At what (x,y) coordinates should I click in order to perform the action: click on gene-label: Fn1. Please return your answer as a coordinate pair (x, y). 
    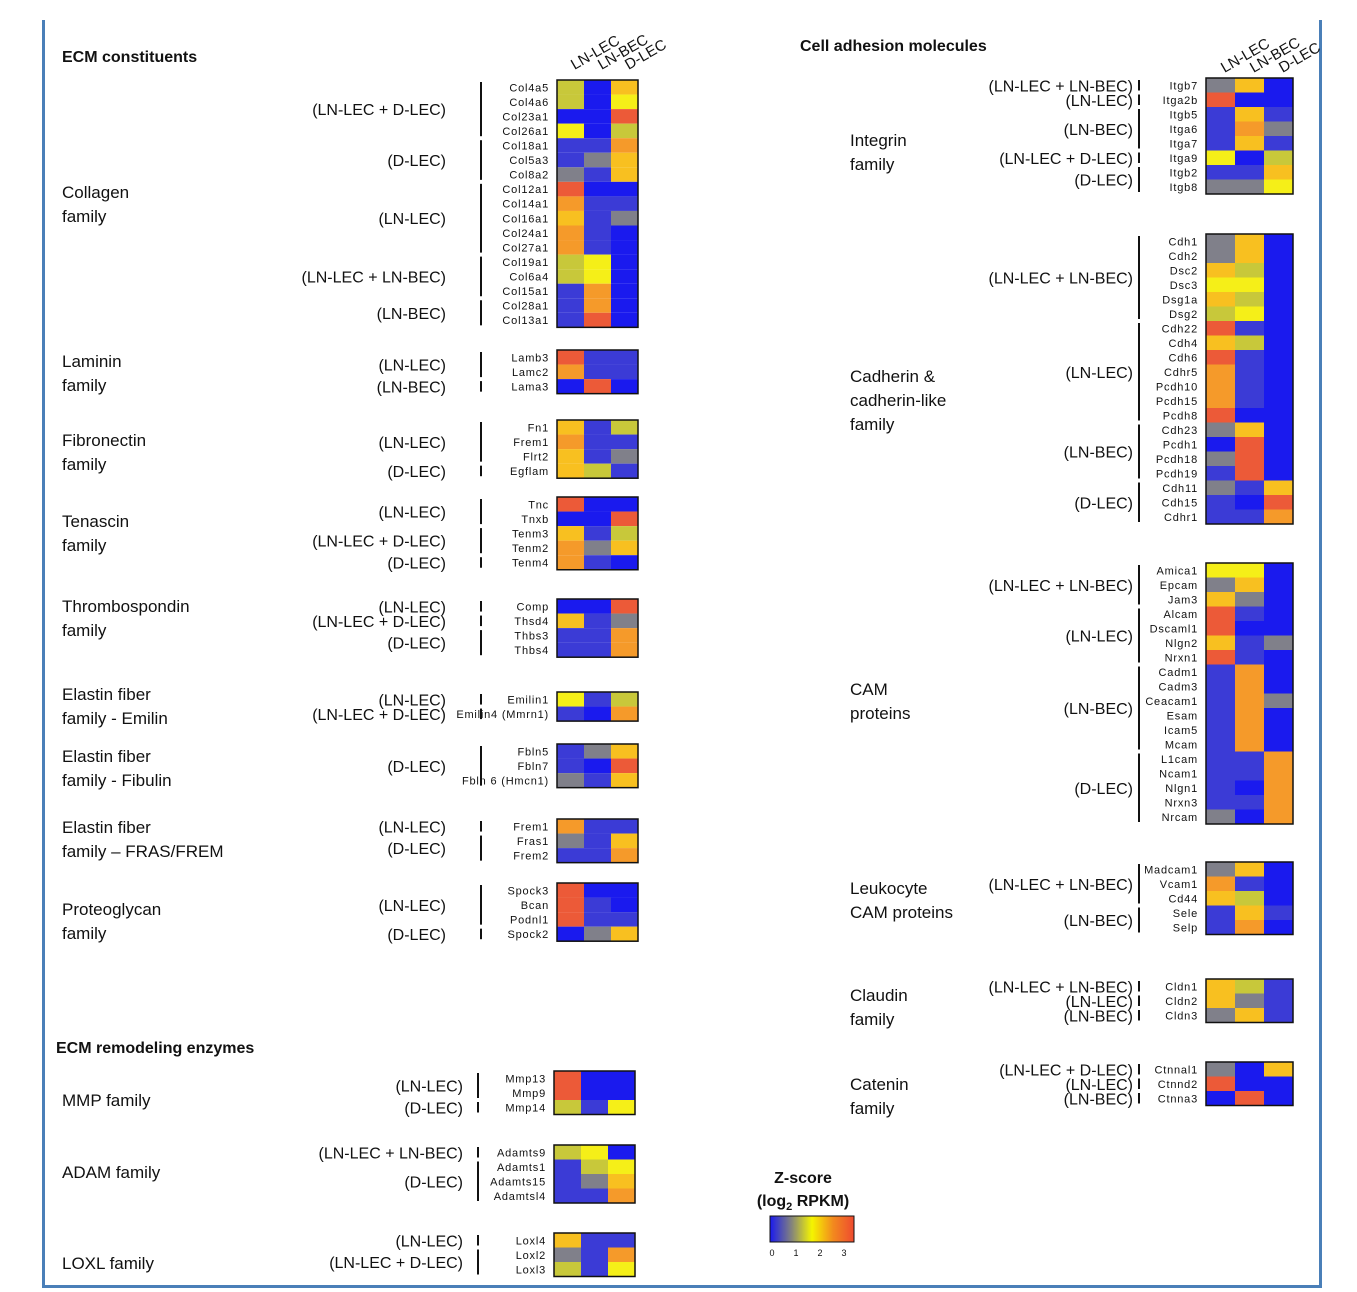
    Looking at the image, I should click on (538, 428).